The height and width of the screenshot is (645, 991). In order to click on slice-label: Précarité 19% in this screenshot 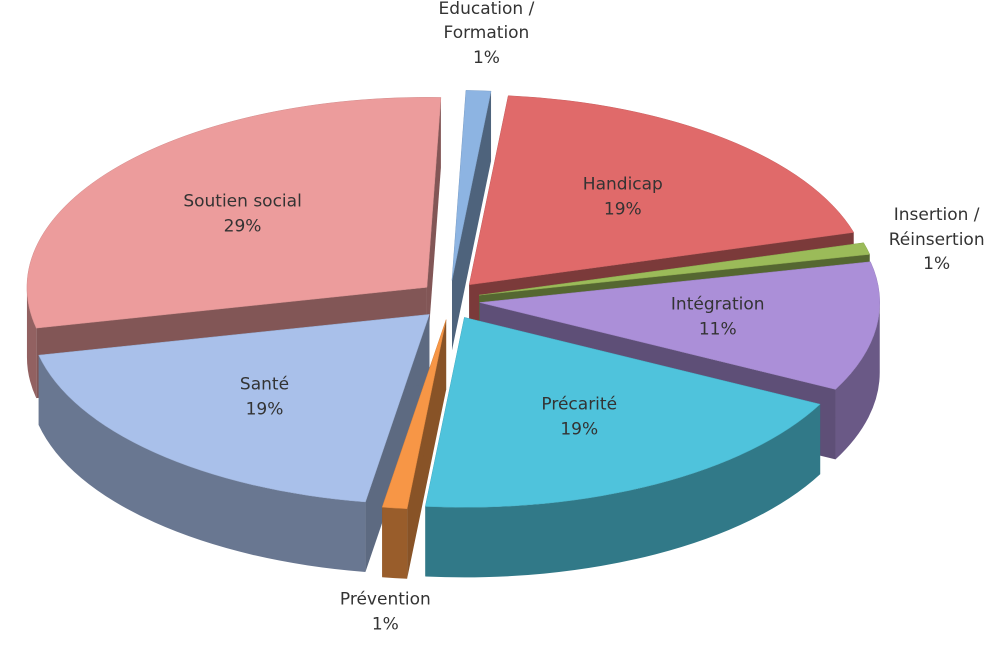, I will do `click(579, 417)`.